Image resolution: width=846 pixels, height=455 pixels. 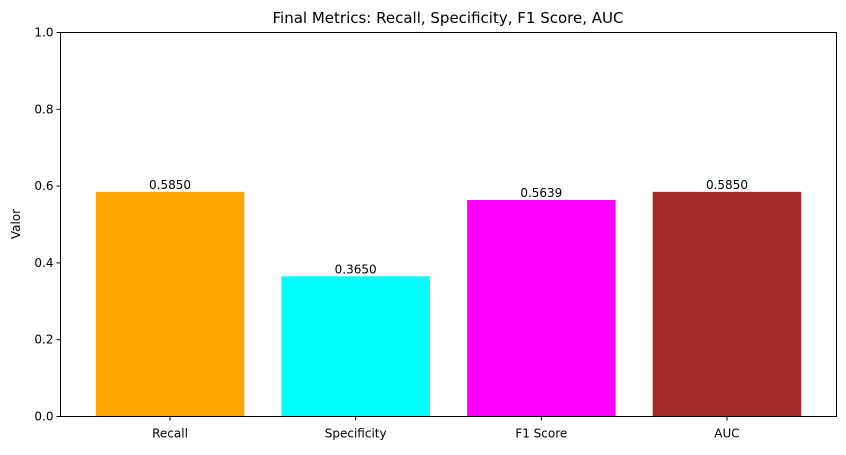 I want to click on x-tick-label-specificity: Specificity, so click(x=356, y=434).